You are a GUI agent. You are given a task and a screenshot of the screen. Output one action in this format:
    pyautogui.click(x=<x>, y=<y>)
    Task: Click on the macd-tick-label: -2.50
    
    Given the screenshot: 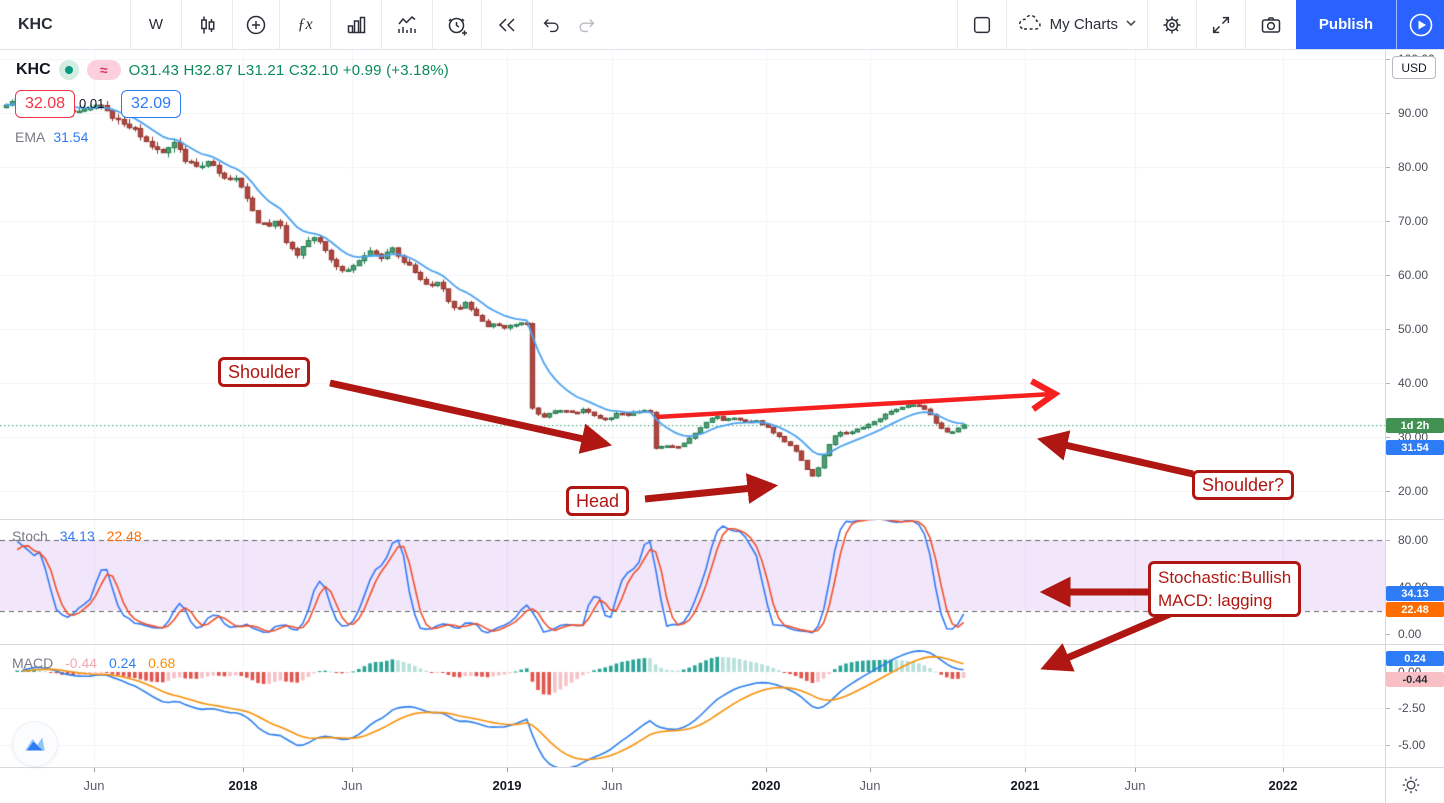 What is the action you would take?
    pyautogui.click(x=1412, y=708)
    